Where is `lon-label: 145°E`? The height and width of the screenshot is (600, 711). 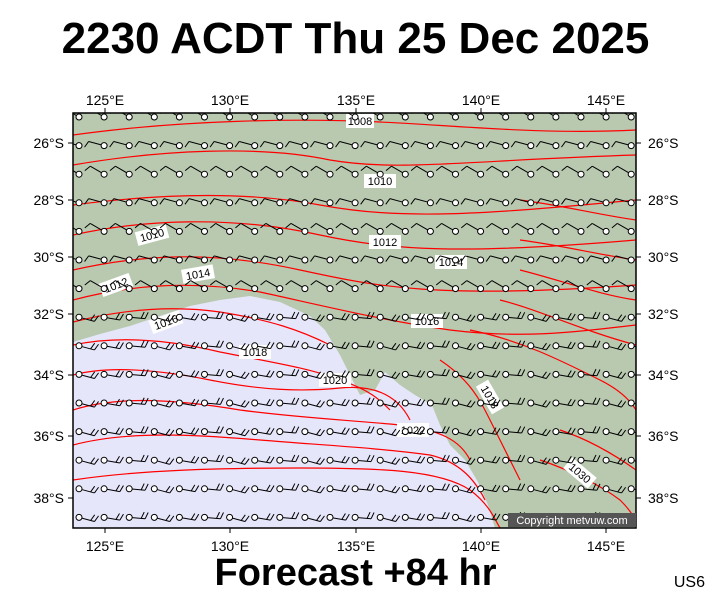
lon-label: 145°E is located at coordinates (606, 100).